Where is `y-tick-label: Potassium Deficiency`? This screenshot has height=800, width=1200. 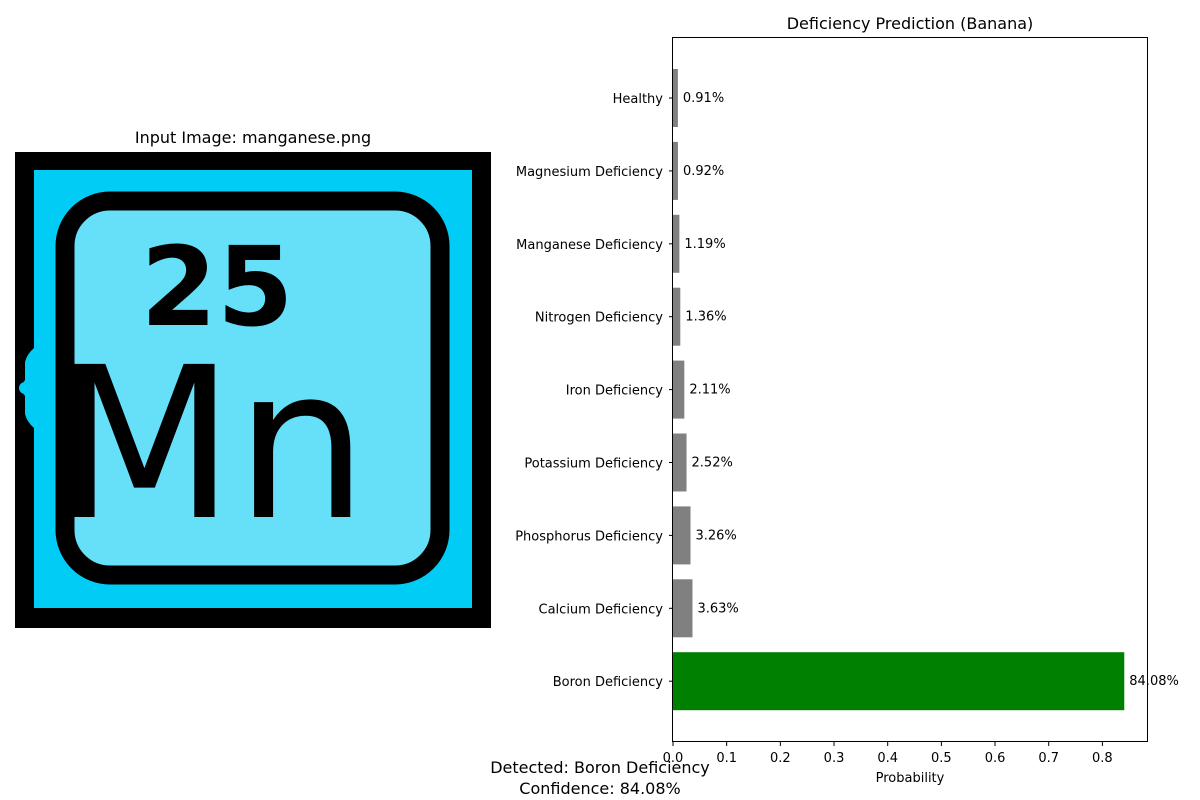 y-tick-label: Potassium Deficiency is located at coordinates (593, 464).